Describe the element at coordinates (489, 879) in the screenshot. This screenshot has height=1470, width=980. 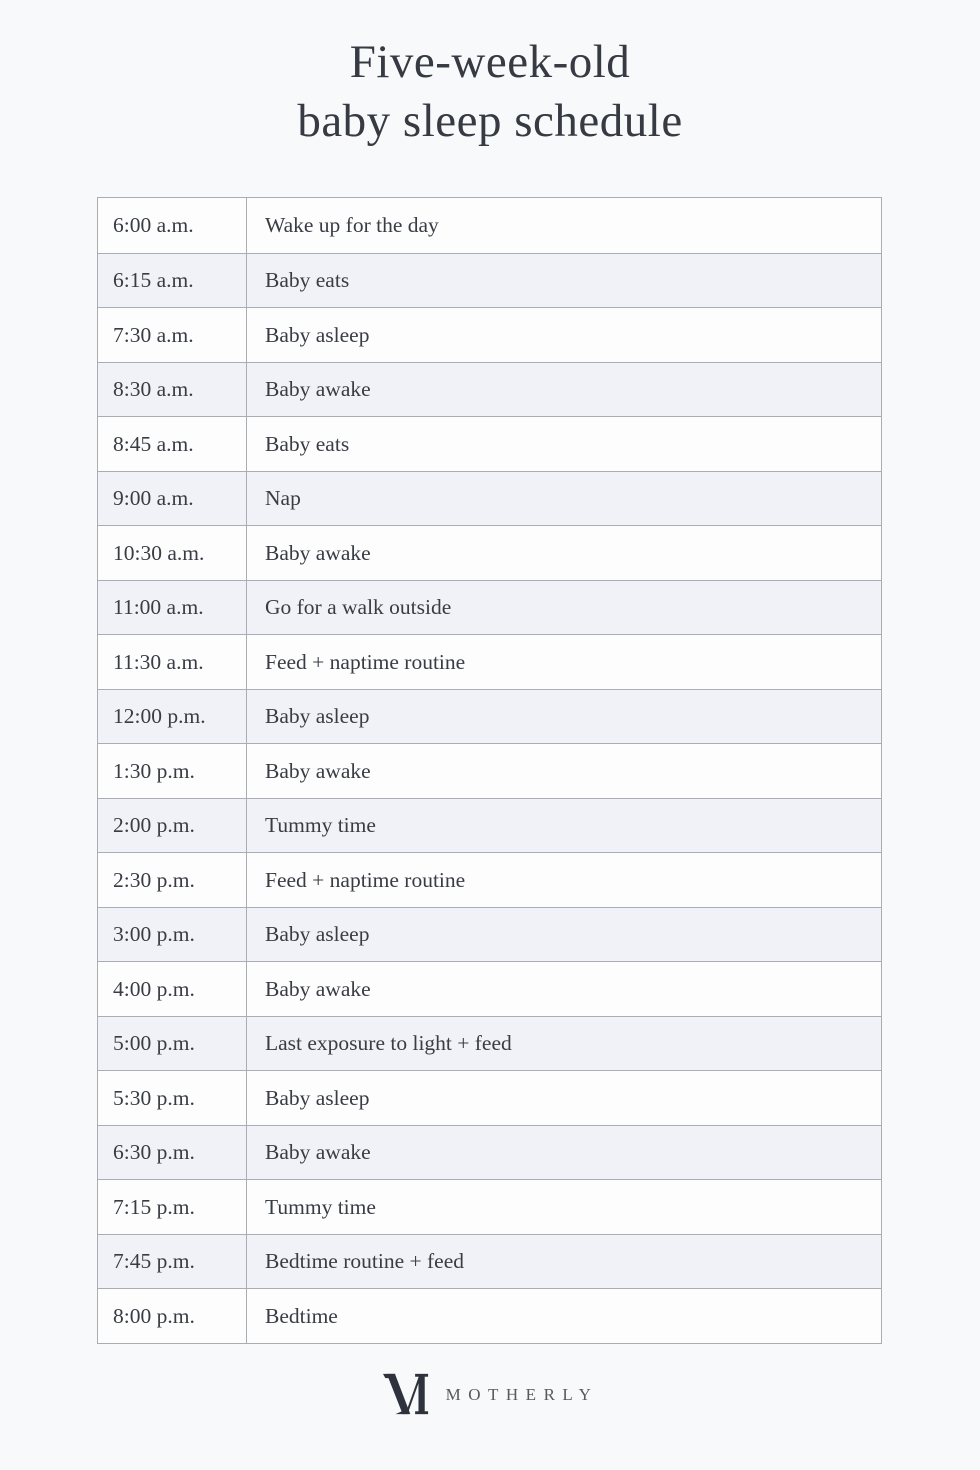
I see `schedule-row: 2:30 p.m. Feed + naptime routine` at that location.